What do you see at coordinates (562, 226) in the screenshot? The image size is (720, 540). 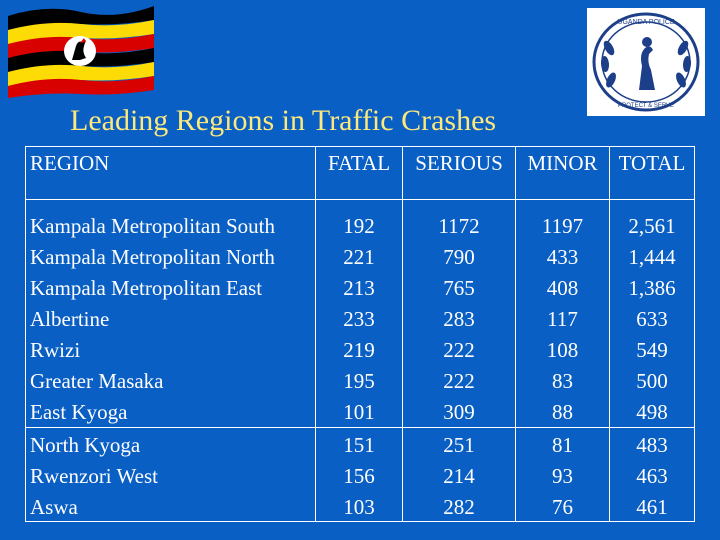 I see `table-cell-minor: 1197` at bounding box center [562, 226].